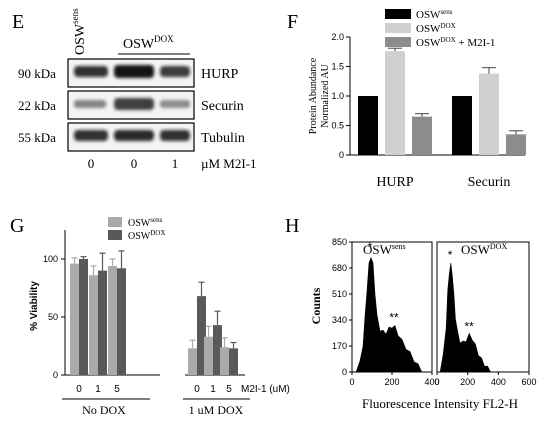 This screenshot has height=421, width=550. What do you see at coordinates (339, 346) in the screenshot?
I see `h-y-tick-label: 170` at bounding box center [339, 346].